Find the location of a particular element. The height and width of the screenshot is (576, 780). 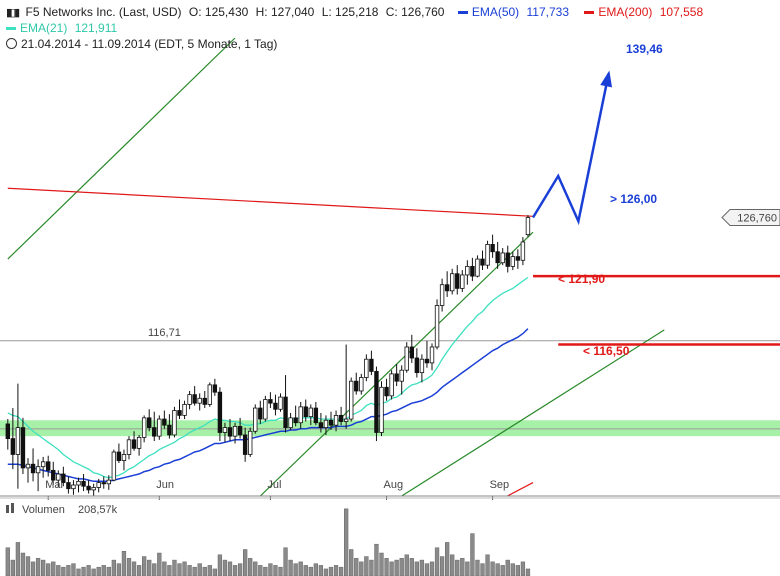

ema200-legend-label: EMA(200) is located at coordinates (625, 12).